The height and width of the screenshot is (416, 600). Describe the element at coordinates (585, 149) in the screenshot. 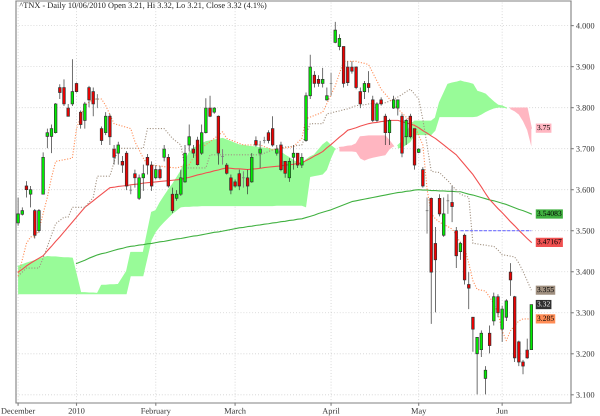

I see `y-tick-label: 3.700` at that location.